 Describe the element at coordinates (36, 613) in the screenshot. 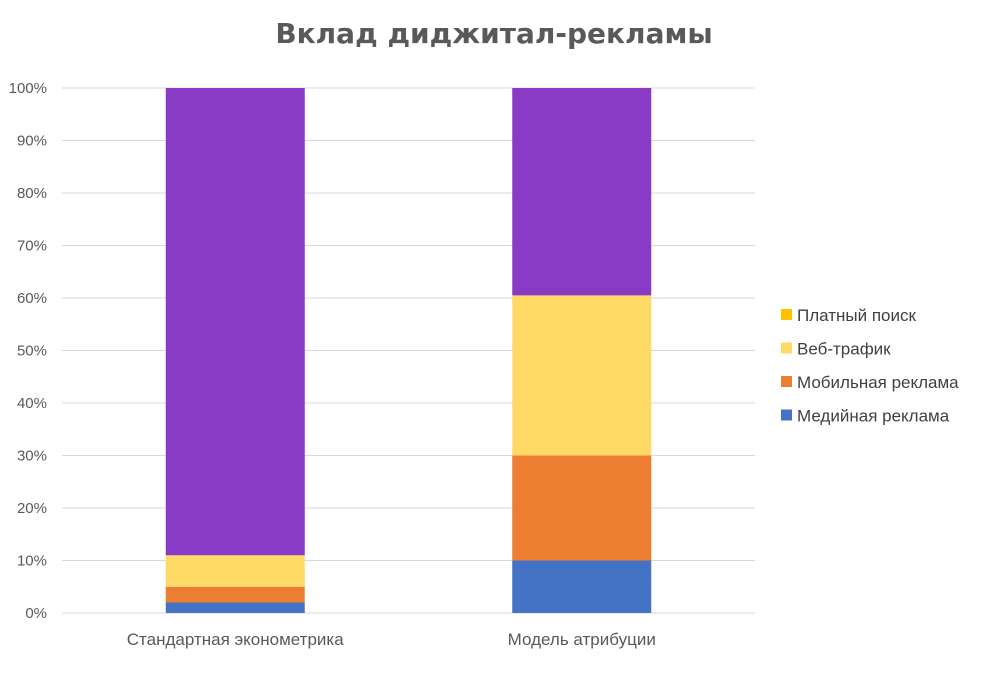

I see `y-tick-label: 0%` at that location.